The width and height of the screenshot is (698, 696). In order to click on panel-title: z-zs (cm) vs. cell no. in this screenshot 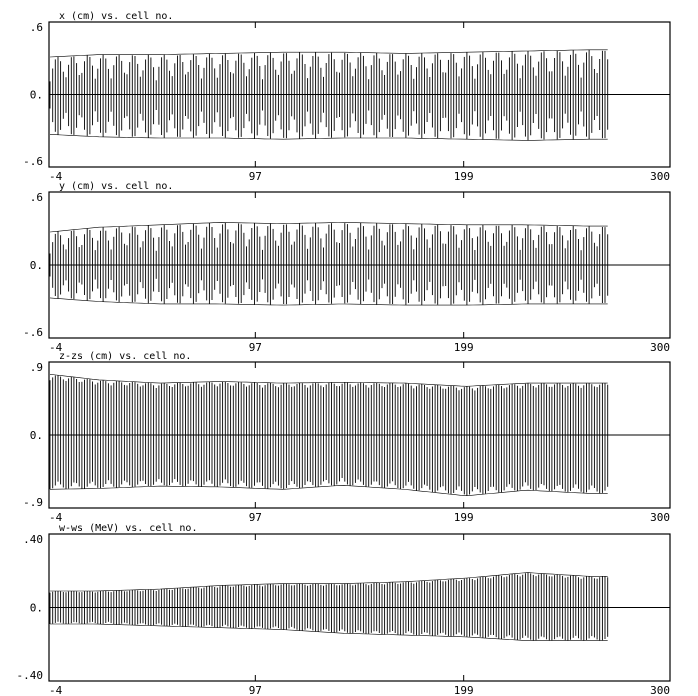, I will do `click(125, 356)`.